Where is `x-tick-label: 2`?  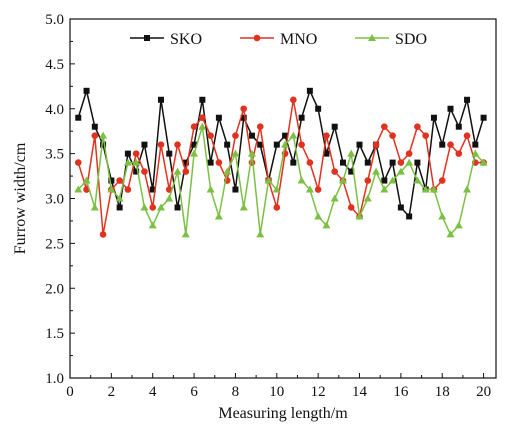 x-tick-label: 2 is located at coordinates (112, 392).